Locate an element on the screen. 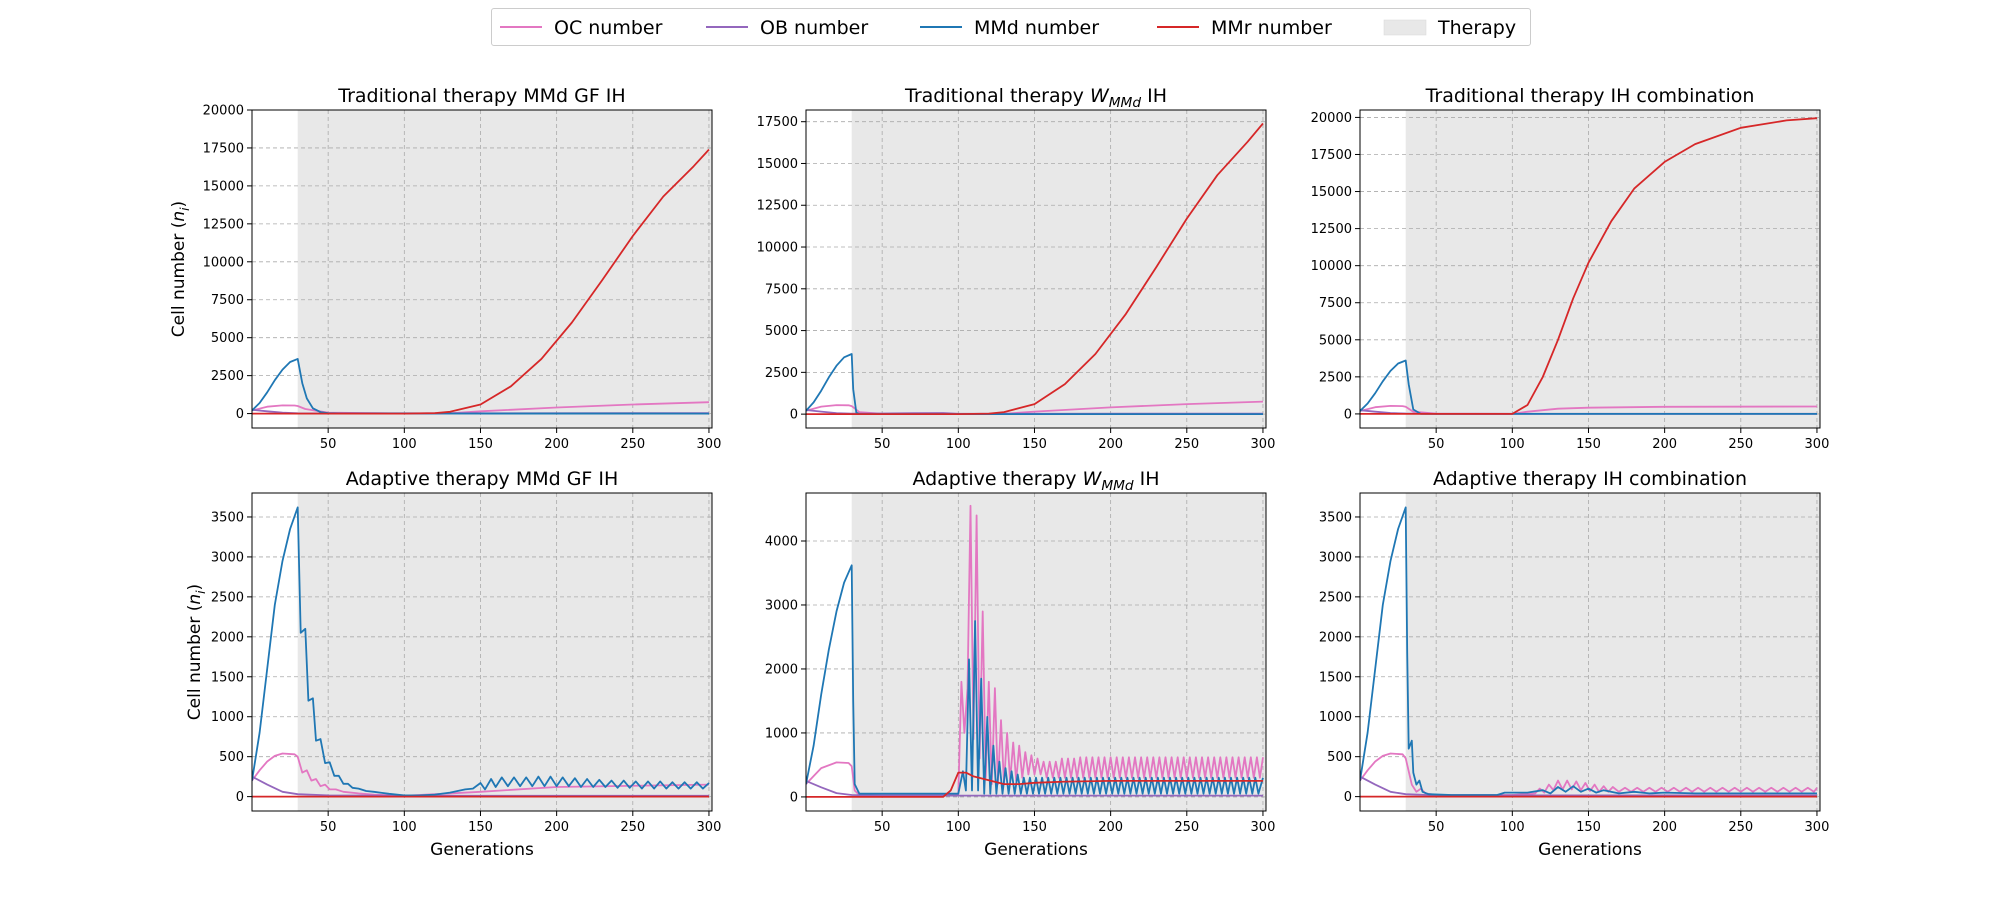 This screenshot has height=900, width=2000. series-line-mmr-number is located at coordinates (1035, 268).